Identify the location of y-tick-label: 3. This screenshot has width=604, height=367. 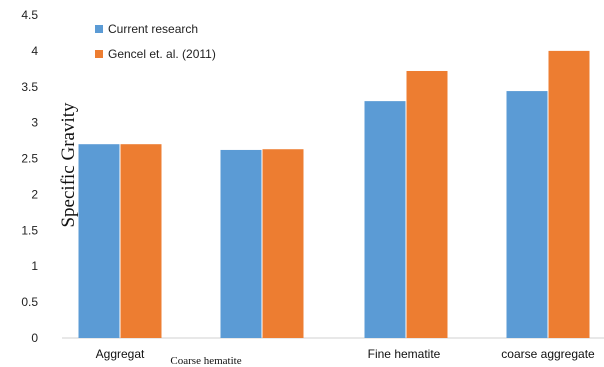
(34, 123).